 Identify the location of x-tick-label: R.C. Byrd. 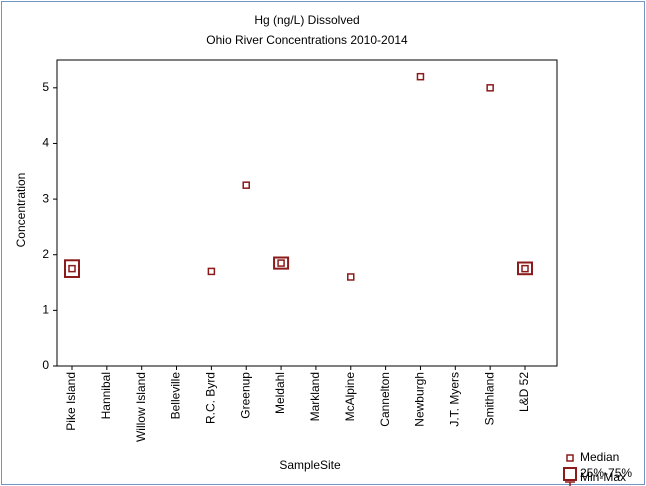
(211, 398).